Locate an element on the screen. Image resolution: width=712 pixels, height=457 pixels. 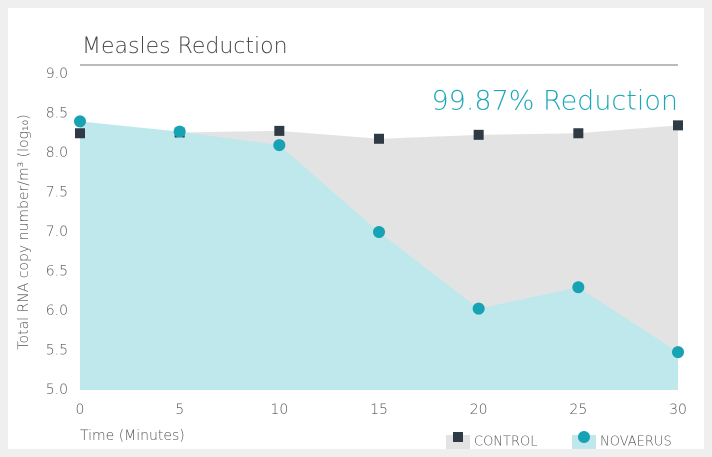
legend-label: NOVAERUS is located at coordinates (636, 442).